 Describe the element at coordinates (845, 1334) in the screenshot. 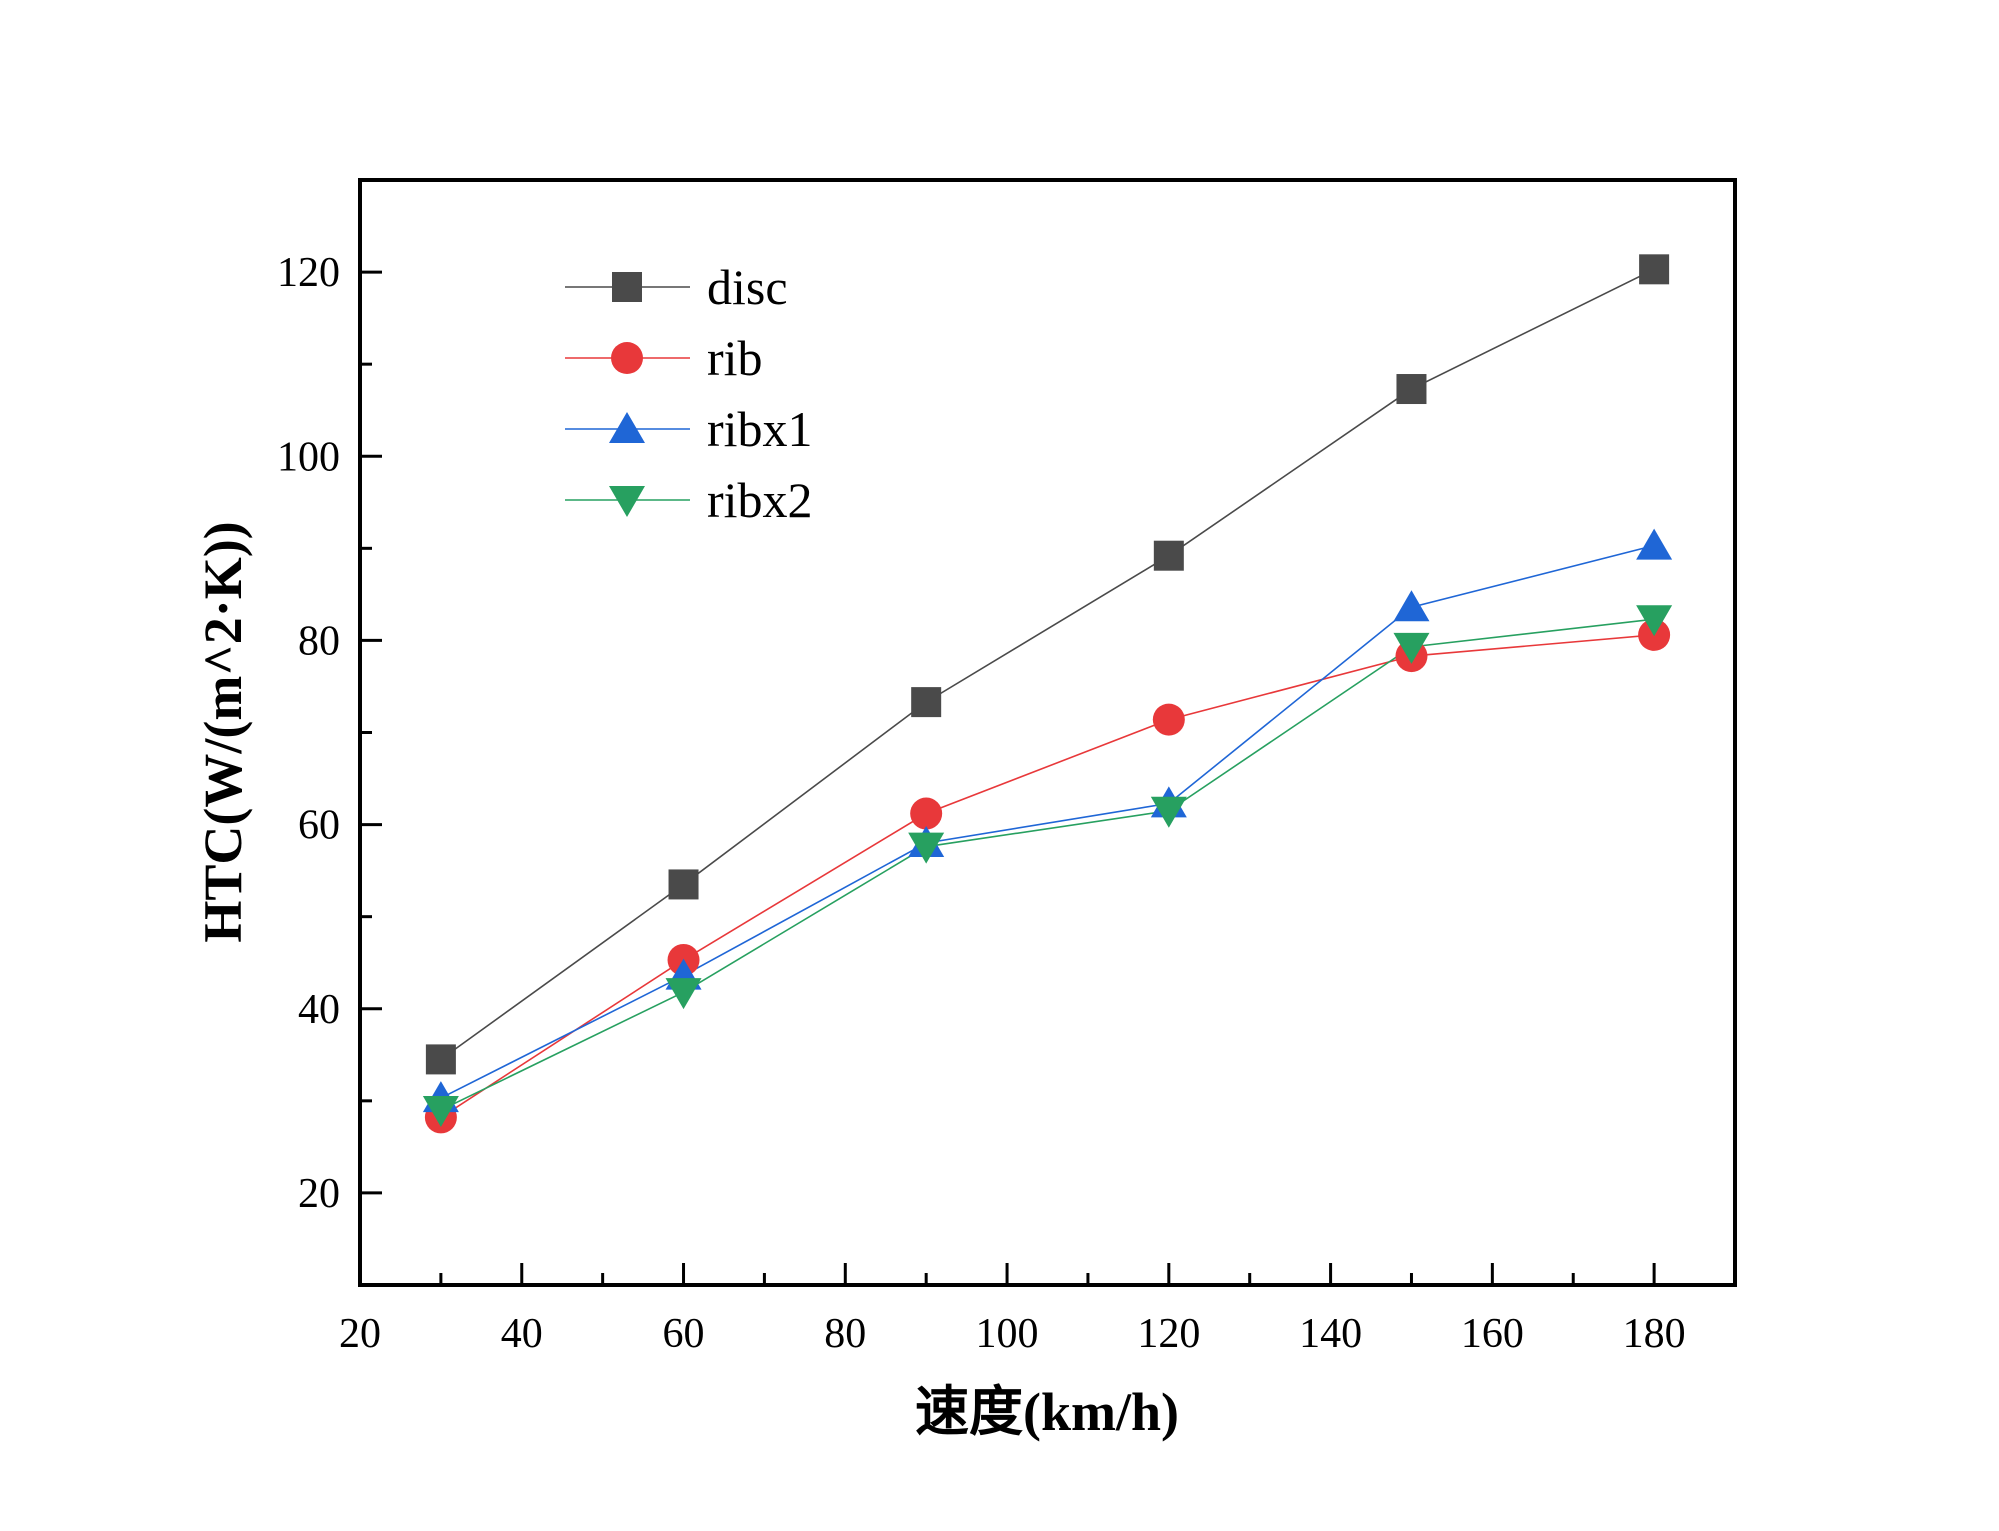

I see `x-tick-label: 80` at that location.